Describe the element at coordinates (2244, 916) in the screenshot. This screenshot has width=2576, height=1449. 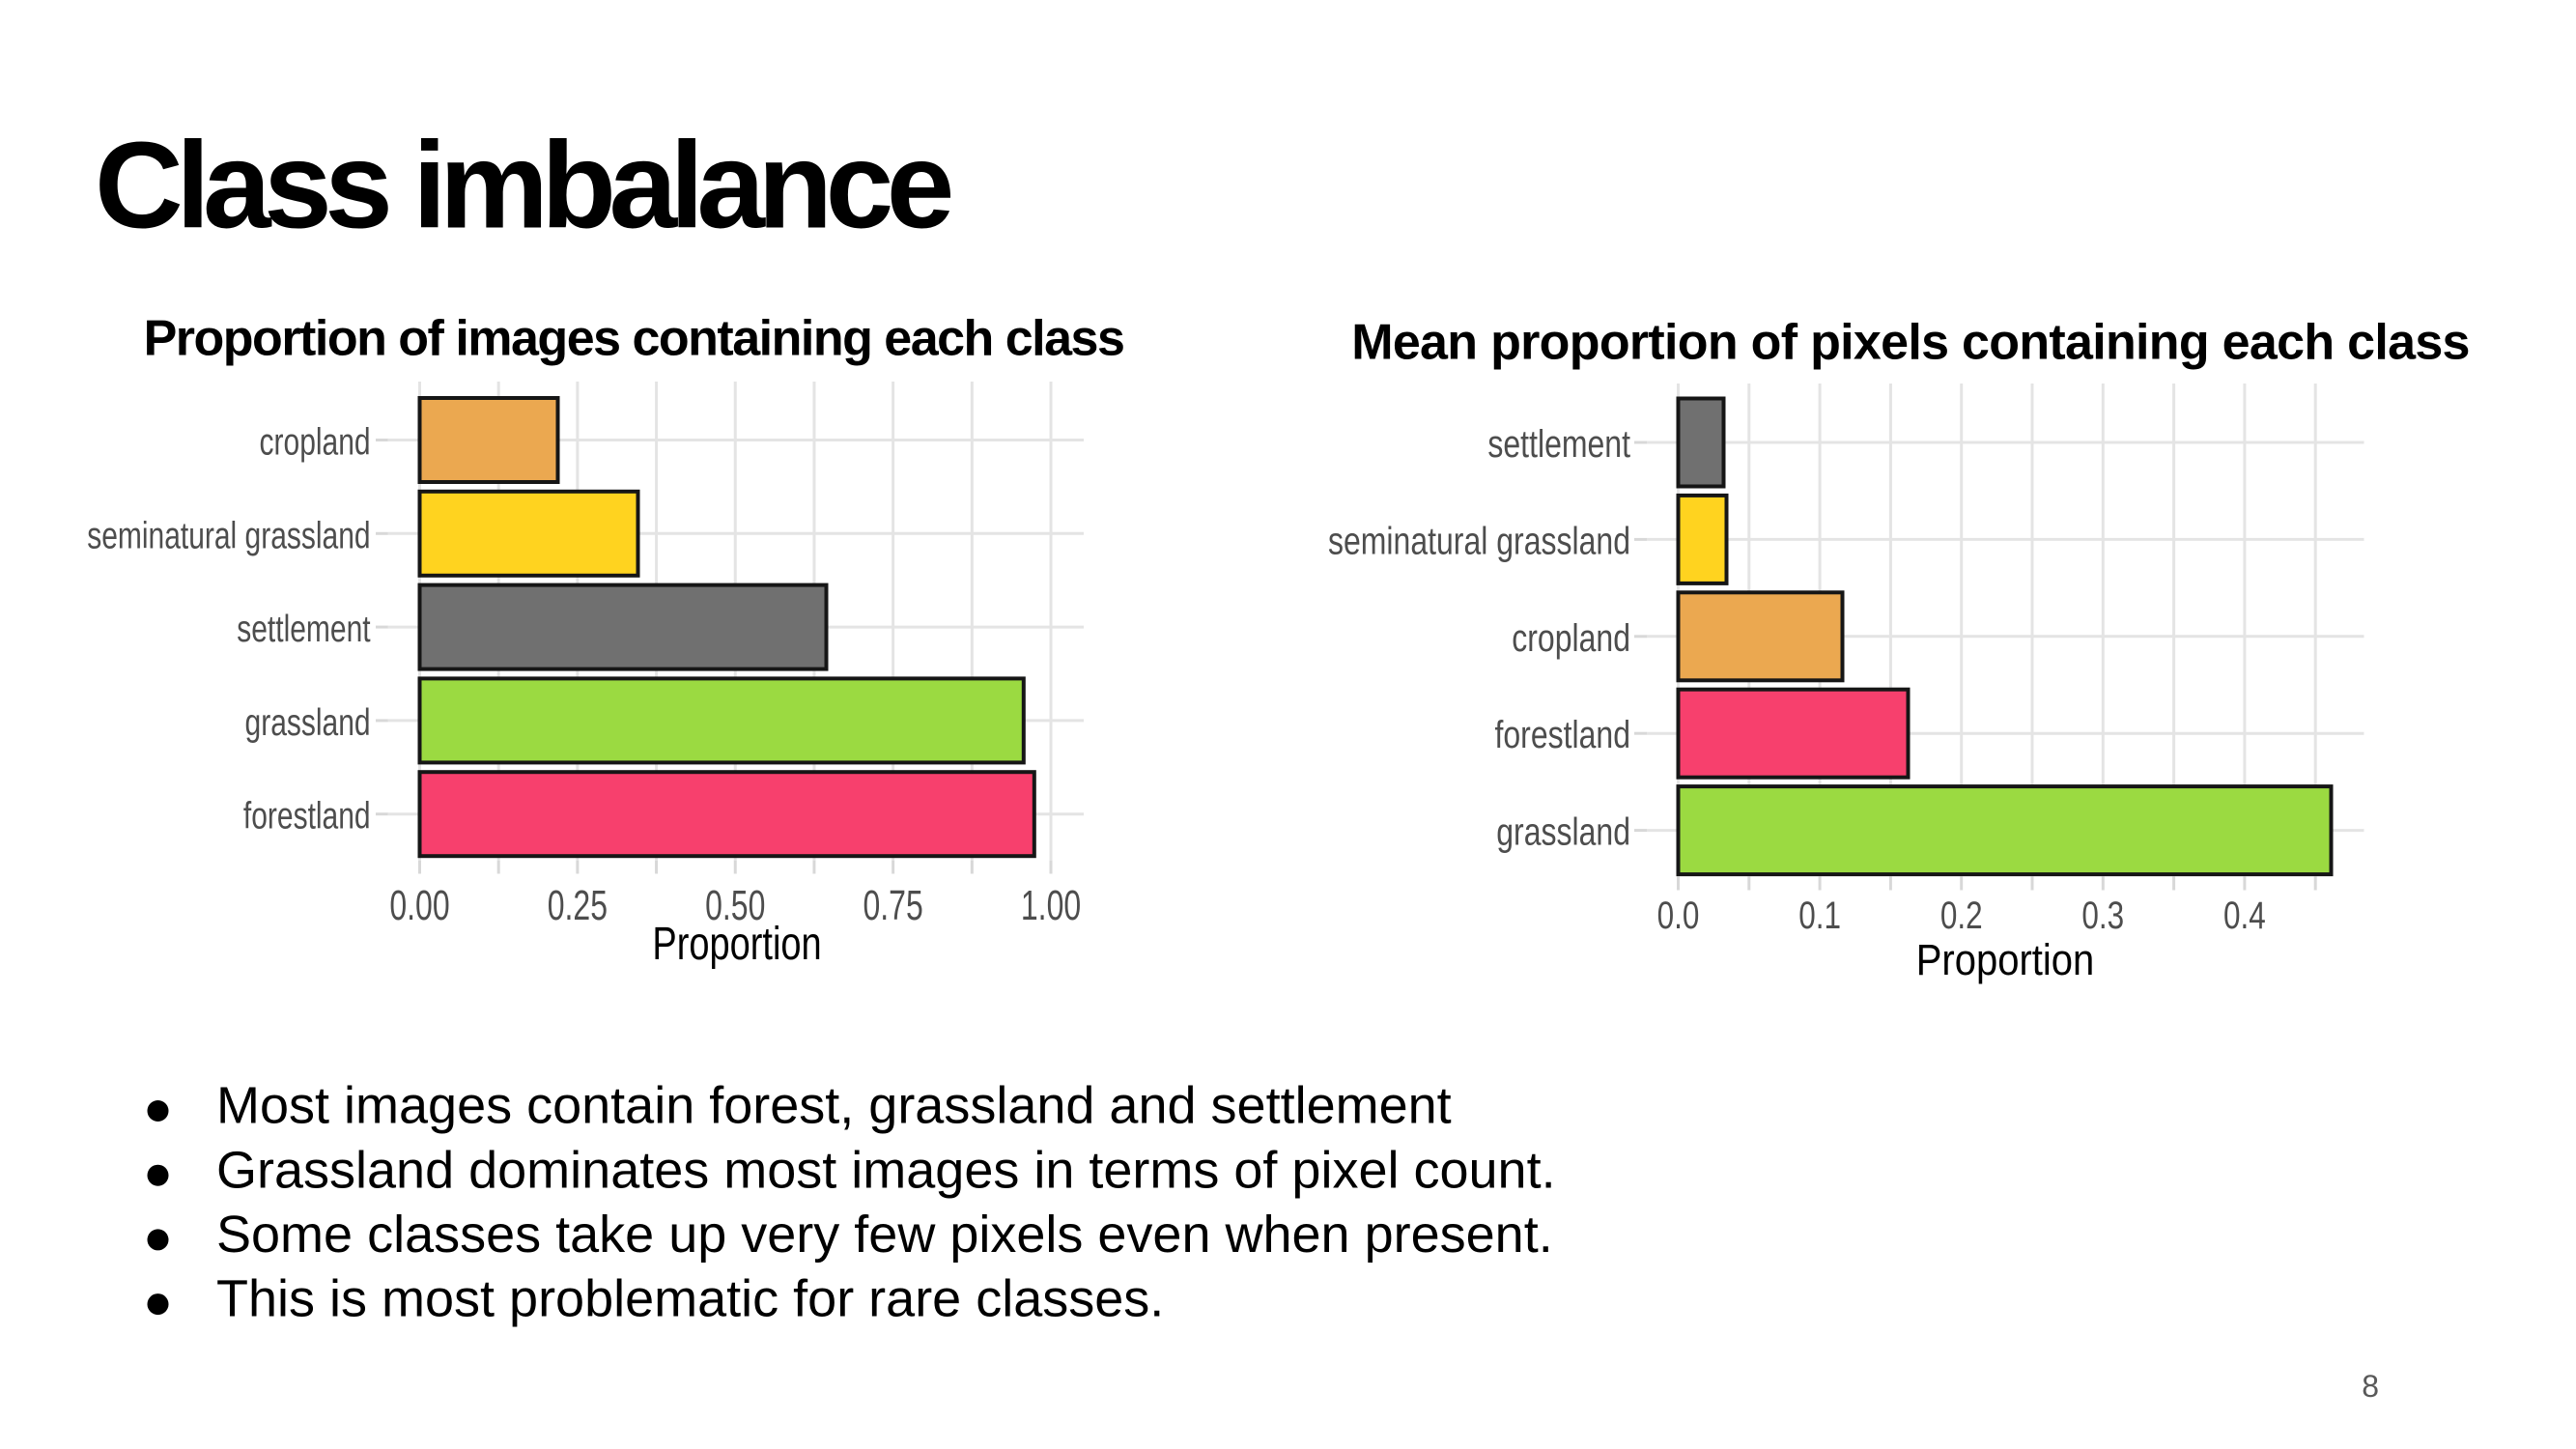
I see `svg-text: 0.4` at that location.